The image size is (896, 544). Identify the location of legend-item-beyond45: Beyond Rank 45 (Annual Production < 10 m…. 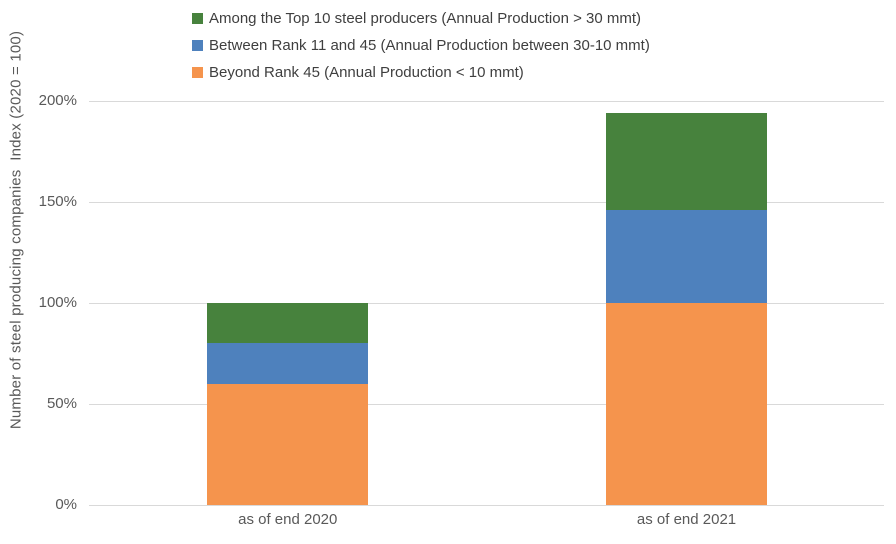
(421, 72).